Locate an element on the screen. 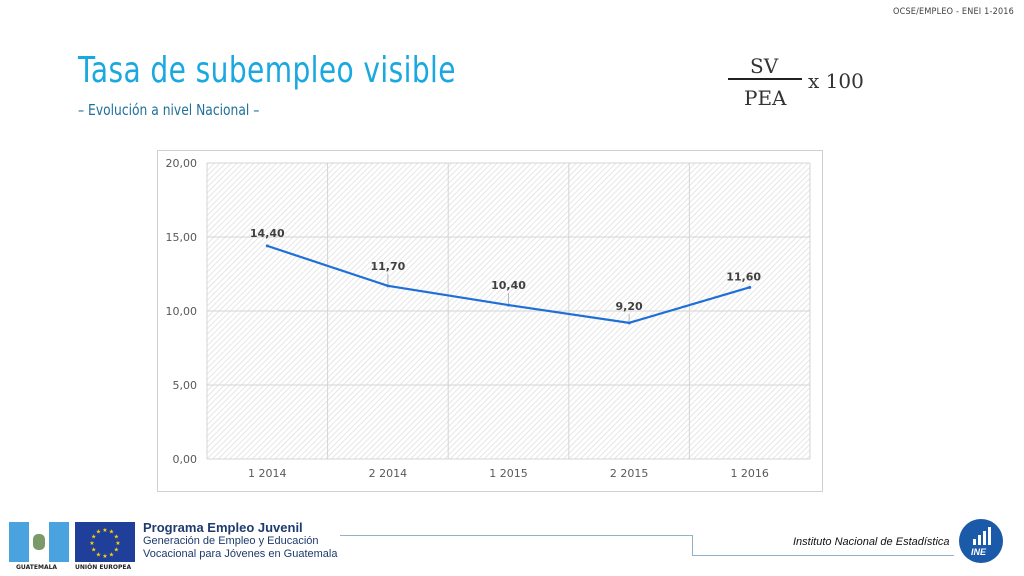 The height and width of the screenshot is (576, 1024). slide-subtitle: – Evolución a nivel Nacional – is located at coordinates (169, 110).